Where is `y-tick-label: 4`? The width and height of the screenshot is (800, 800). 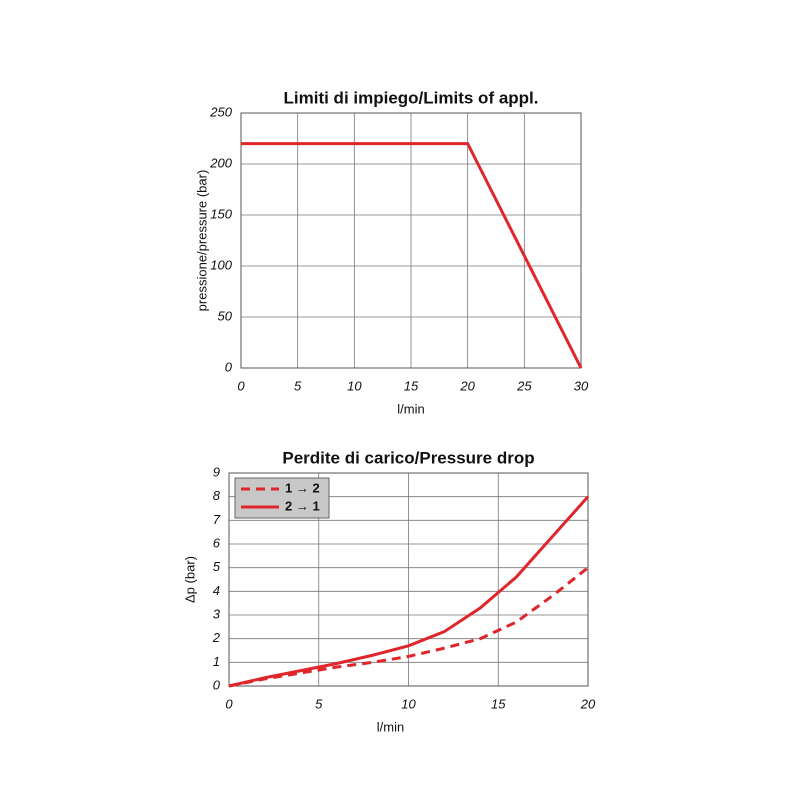
y-tick-label: 4 is located at coordinates (216, 590).